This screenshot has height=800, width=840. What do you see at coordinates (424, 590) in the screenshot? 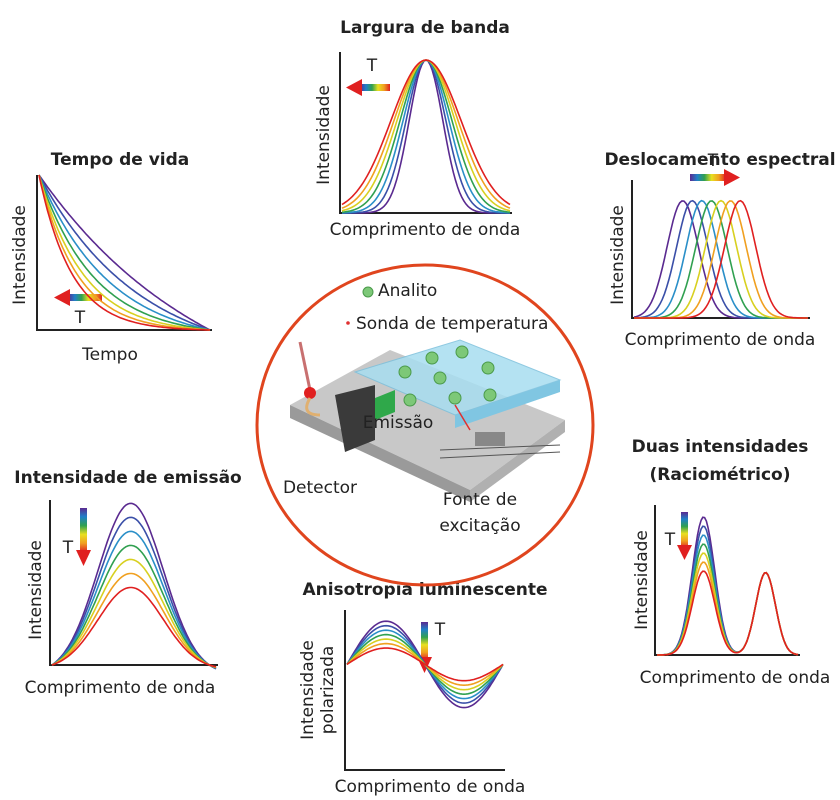
I see `panel-title: Anisotropia luminescente` at bounding box center [424, 590].